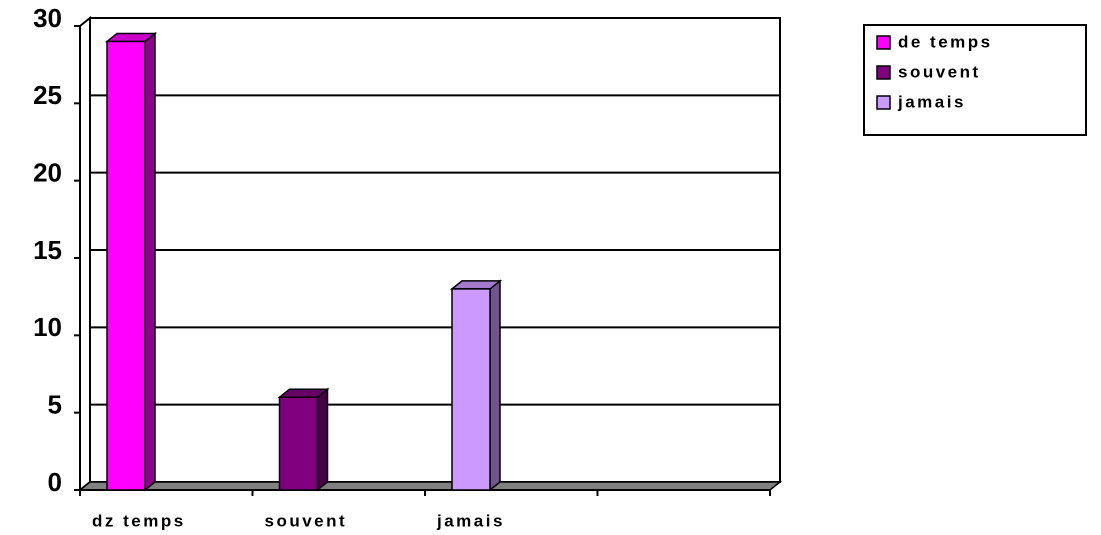 The width and height of the screenshot is (1101, 535). What do you see at coordinates (47, 95) in the screenshot?
I see `y-tick-label: 25` at bounding box center [47, 95].